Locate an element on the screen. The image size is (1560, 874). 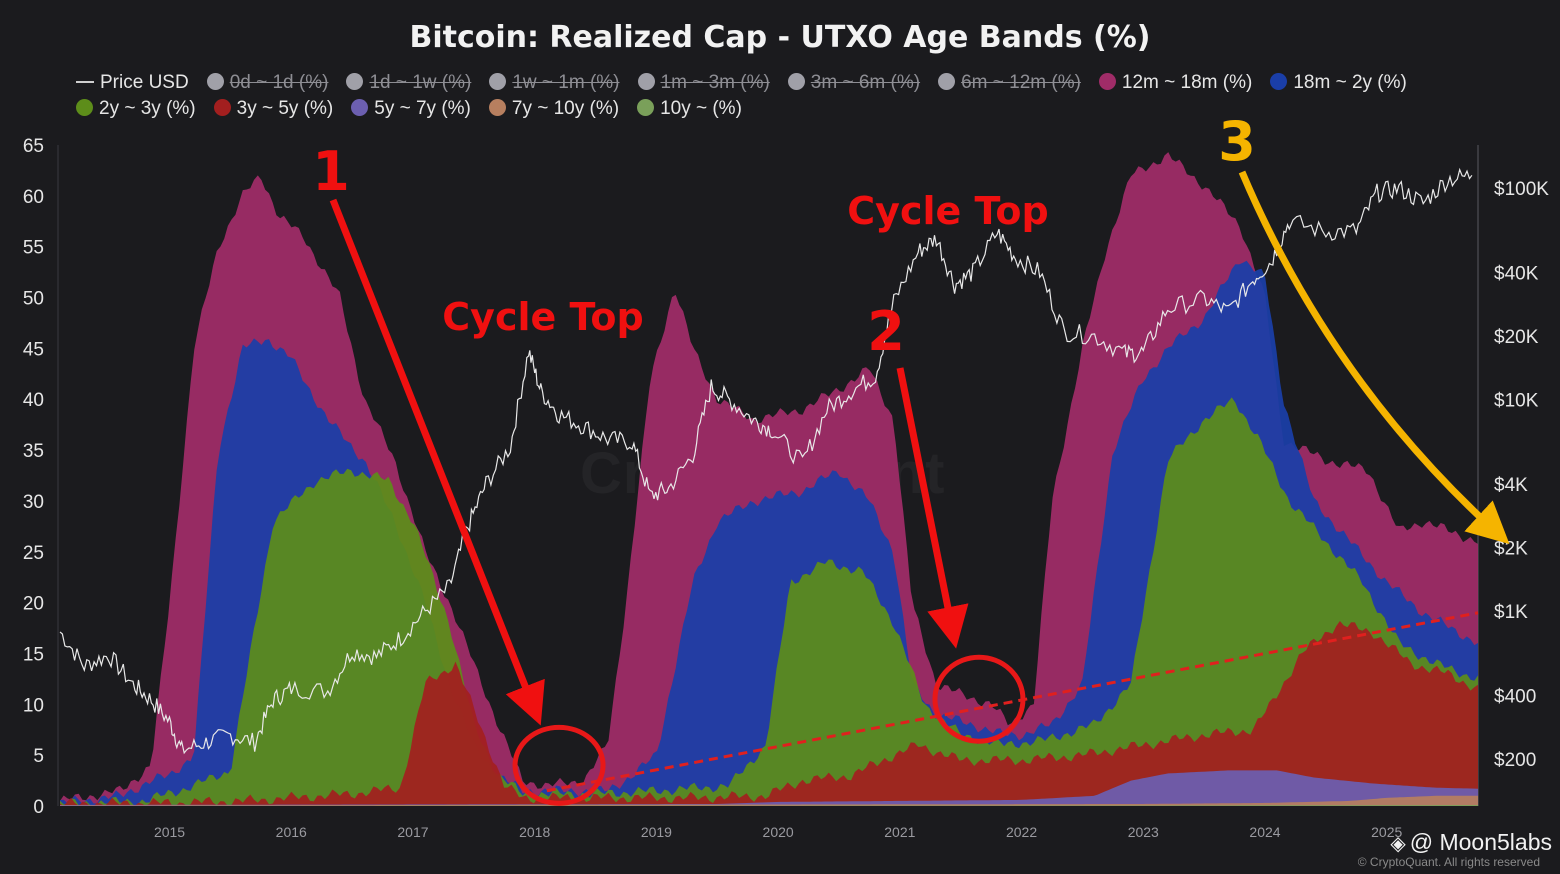
legend-item-10: 3y ~ 5y (%) is located at coordinates (273, 109).